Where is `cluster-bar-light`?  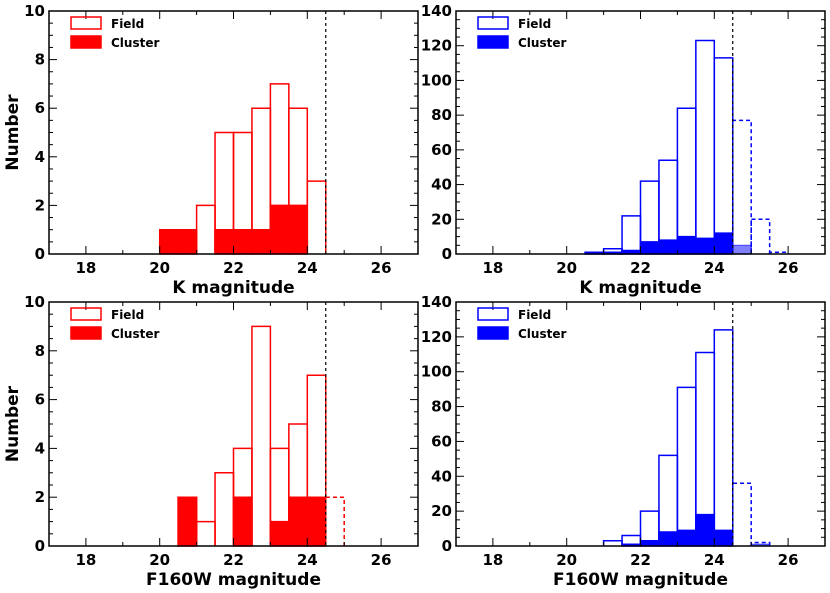
cluster-bar-light is located at coordinates (742, 249).